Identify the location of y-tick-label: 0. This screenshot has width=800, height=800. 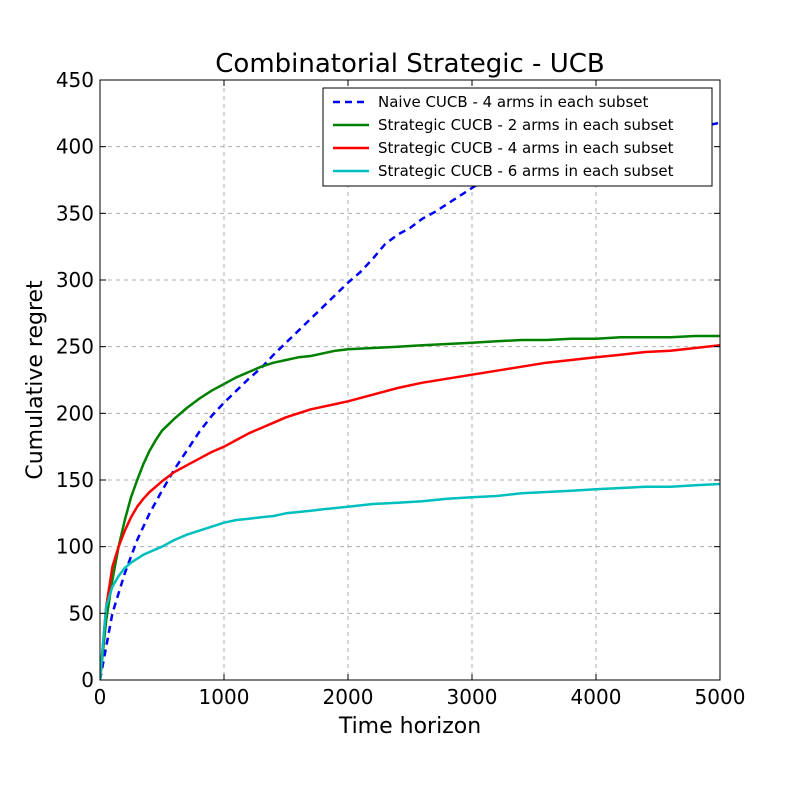
(87, 680).